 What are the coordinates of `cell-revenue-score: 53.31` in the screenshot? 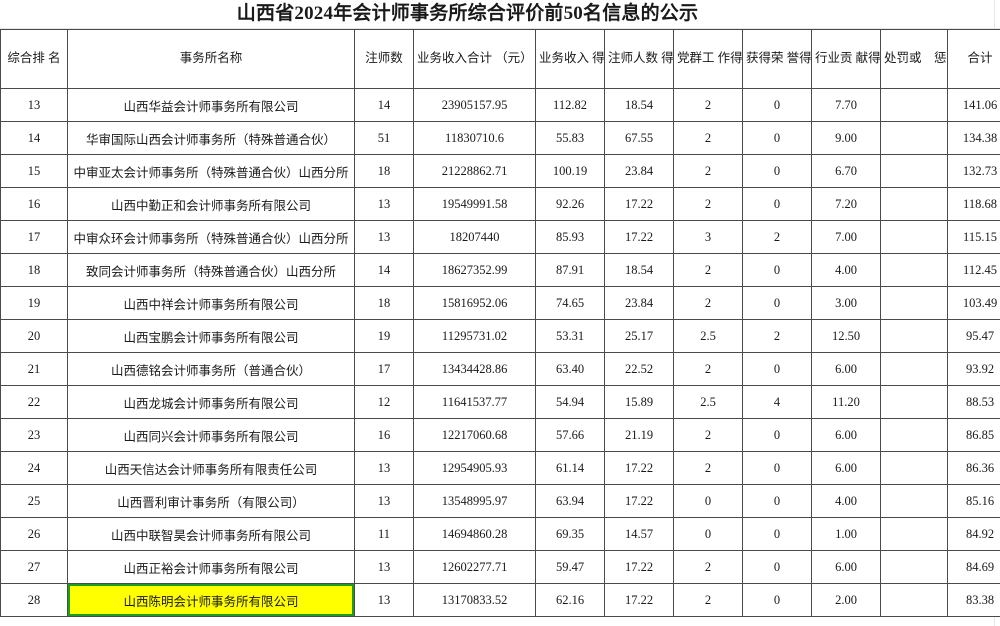 It's located at (570, 336).